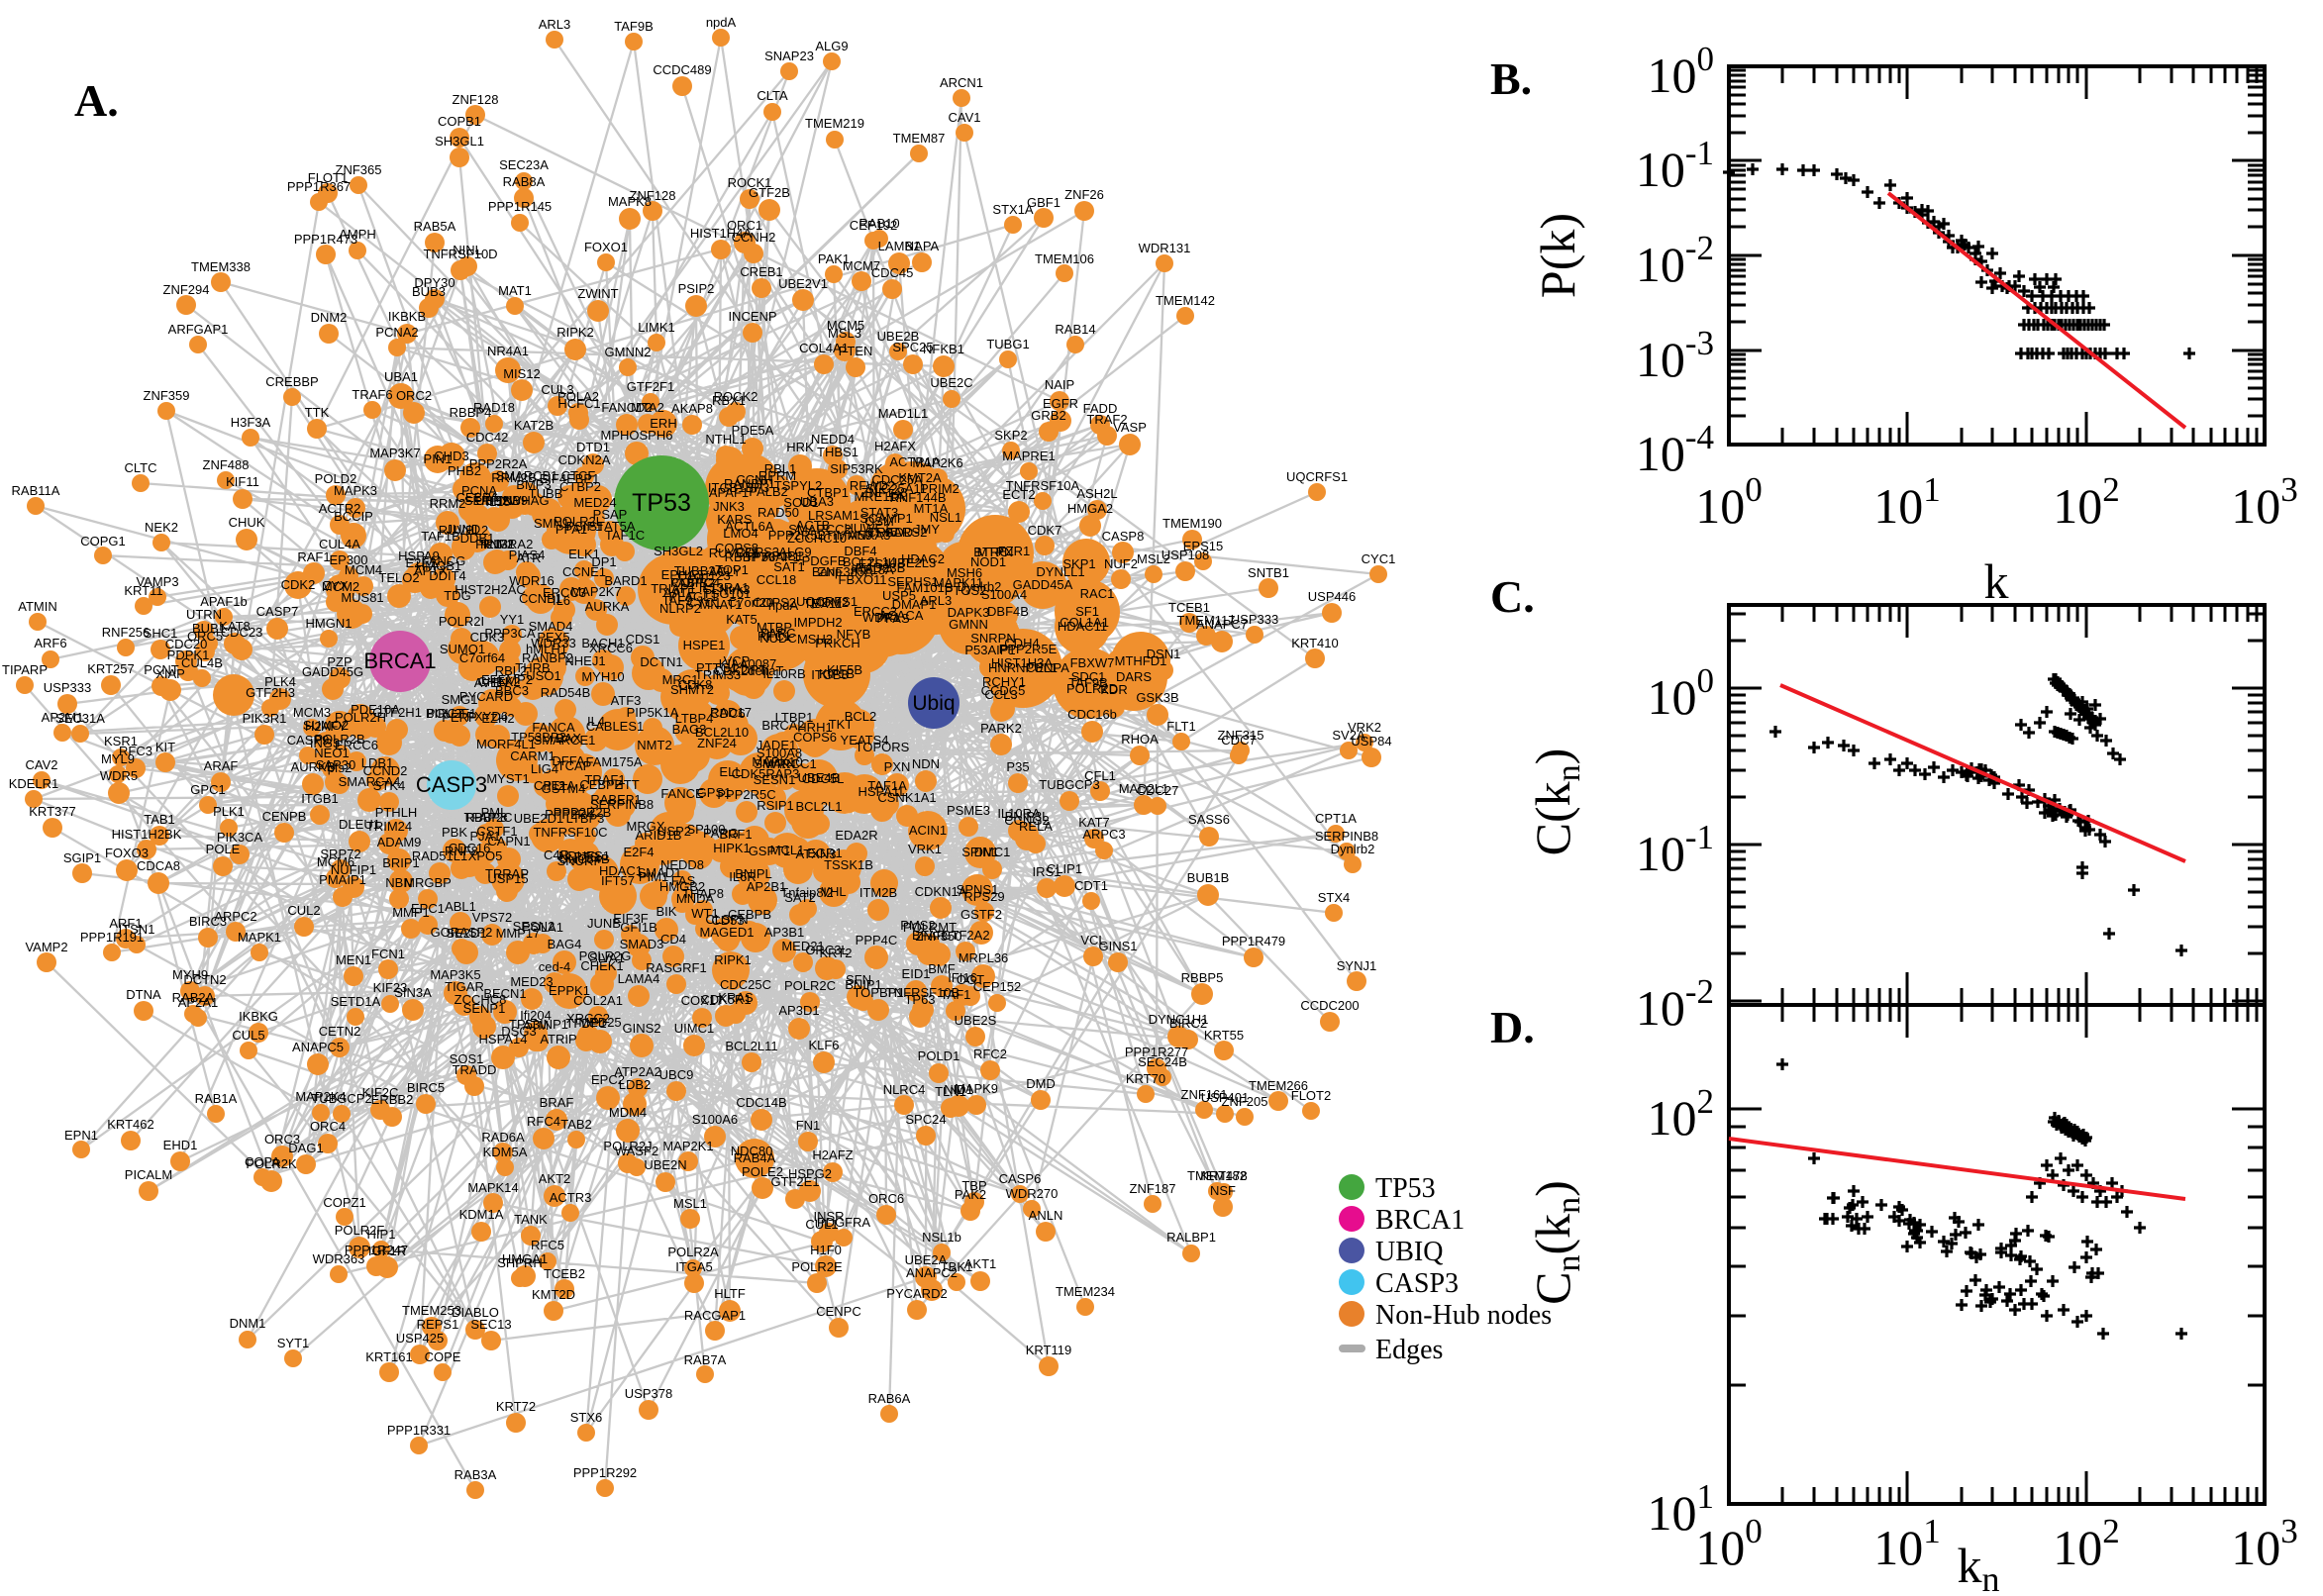 The height and width of the screenshot is (1596, 2323). I want to click on svg-text: TCAP, so click(574, 765).